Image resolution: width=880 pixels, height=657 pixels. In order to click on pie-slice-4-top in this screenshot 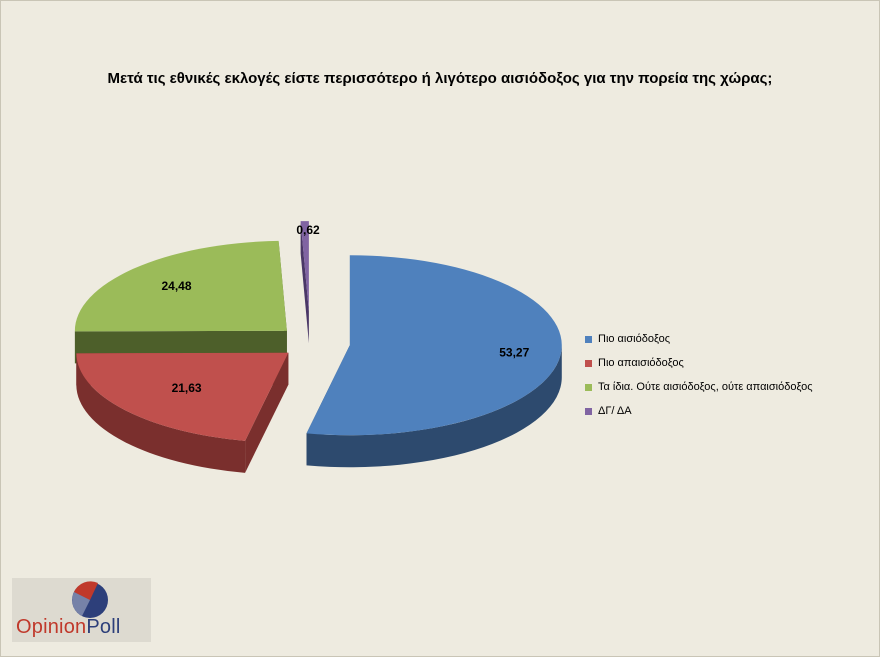, I will do `click(304, 266)`.